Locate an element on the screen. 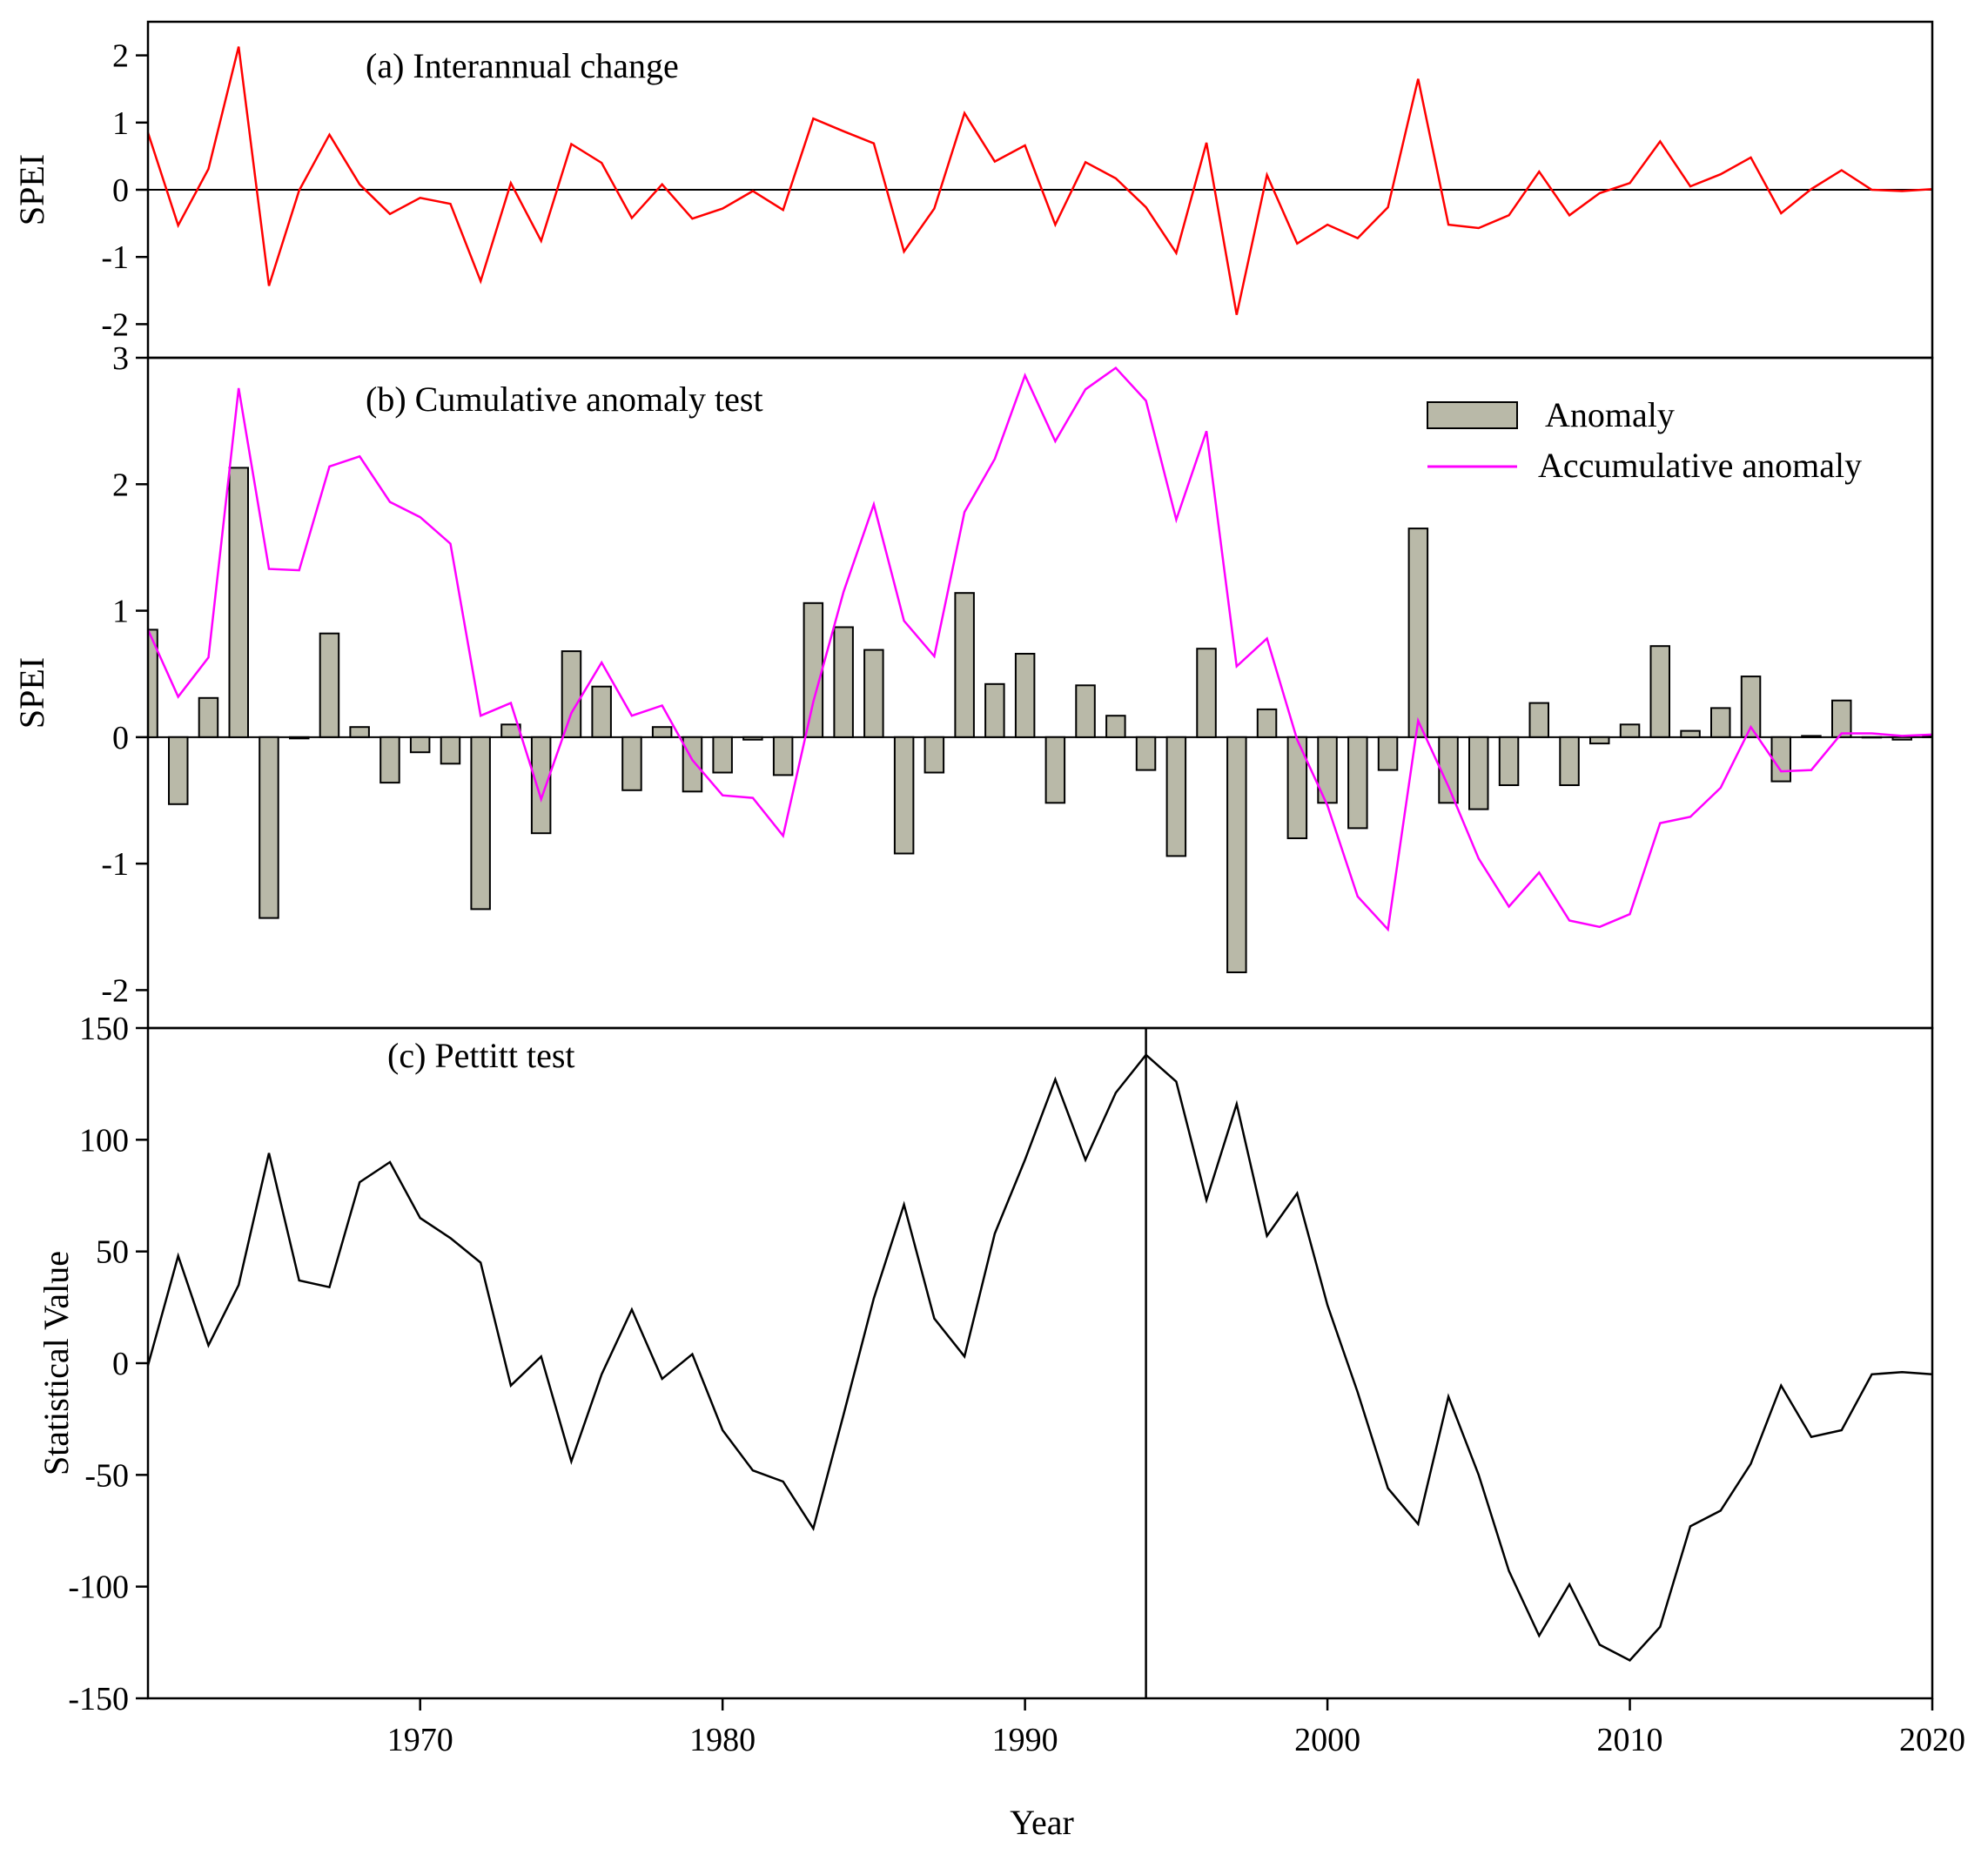  panel-b-y-tick-label: 3 is located at coordinates (121, 358).